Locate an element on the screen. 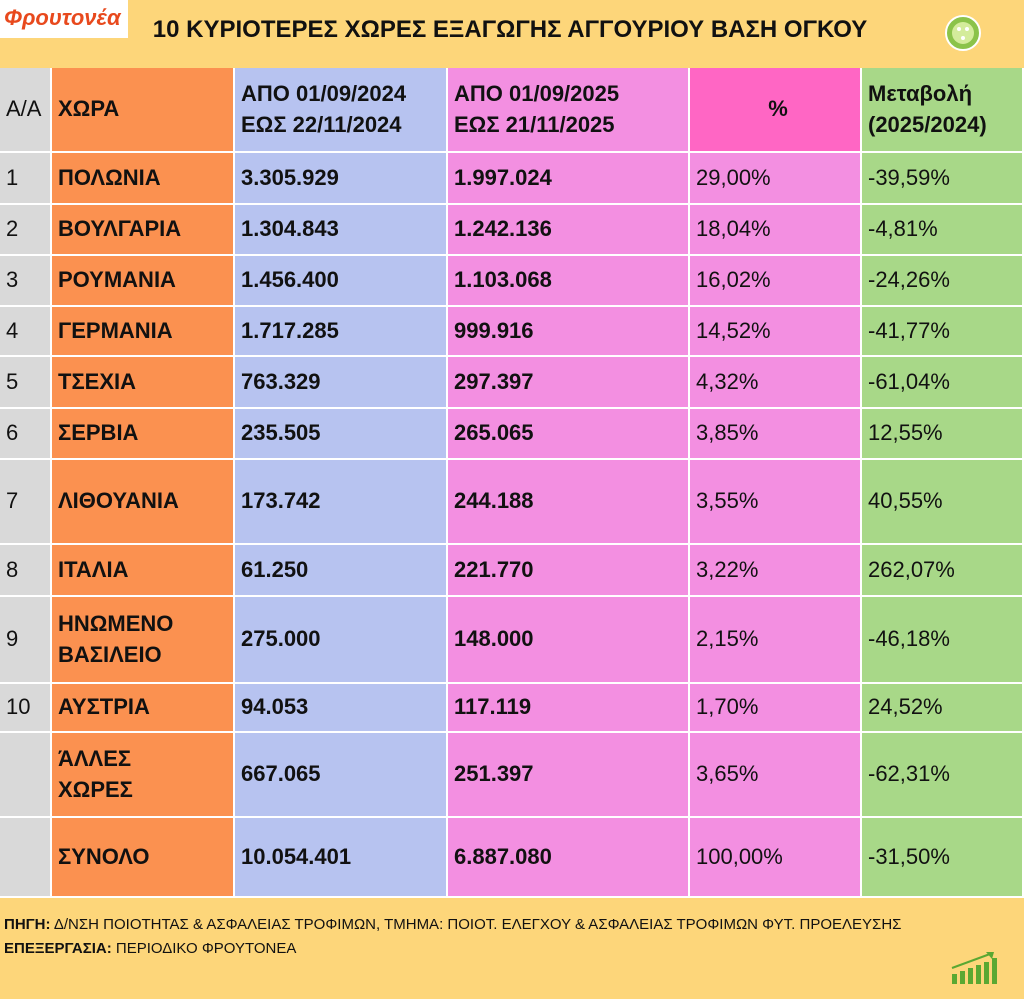 This screenshot has width=1024, height=999. table-cell is located at coordinates (26, 858).